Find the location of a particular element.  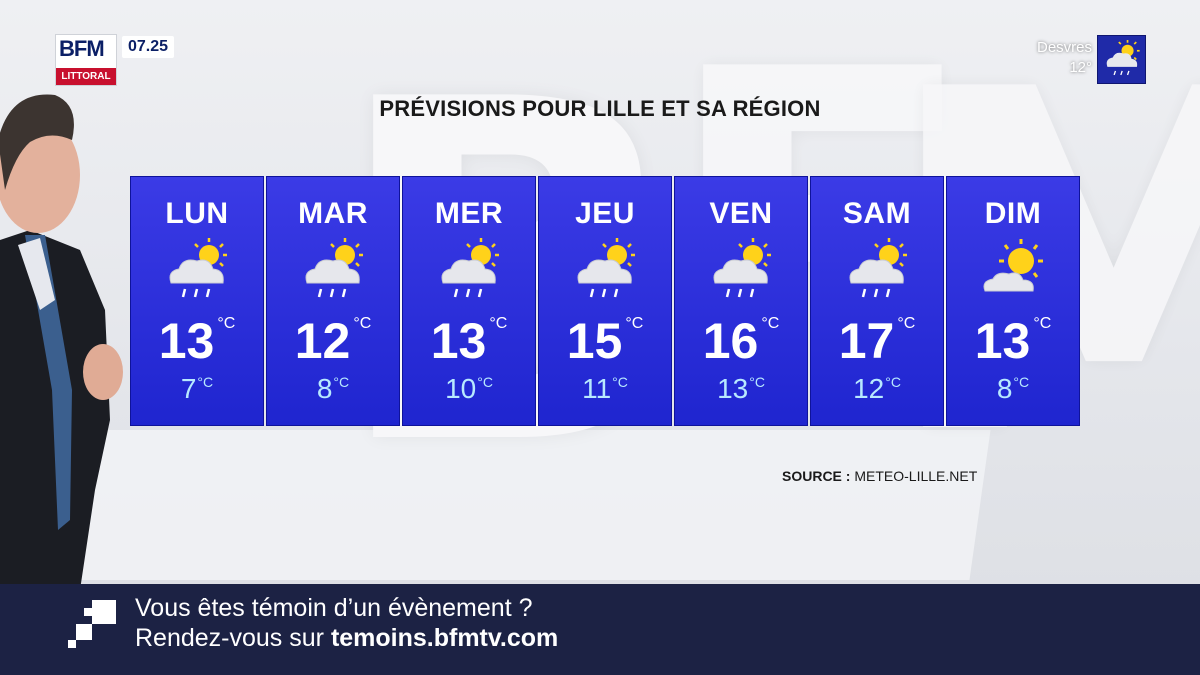

min-temperature: 12°C is located at coordinates (877, 389).